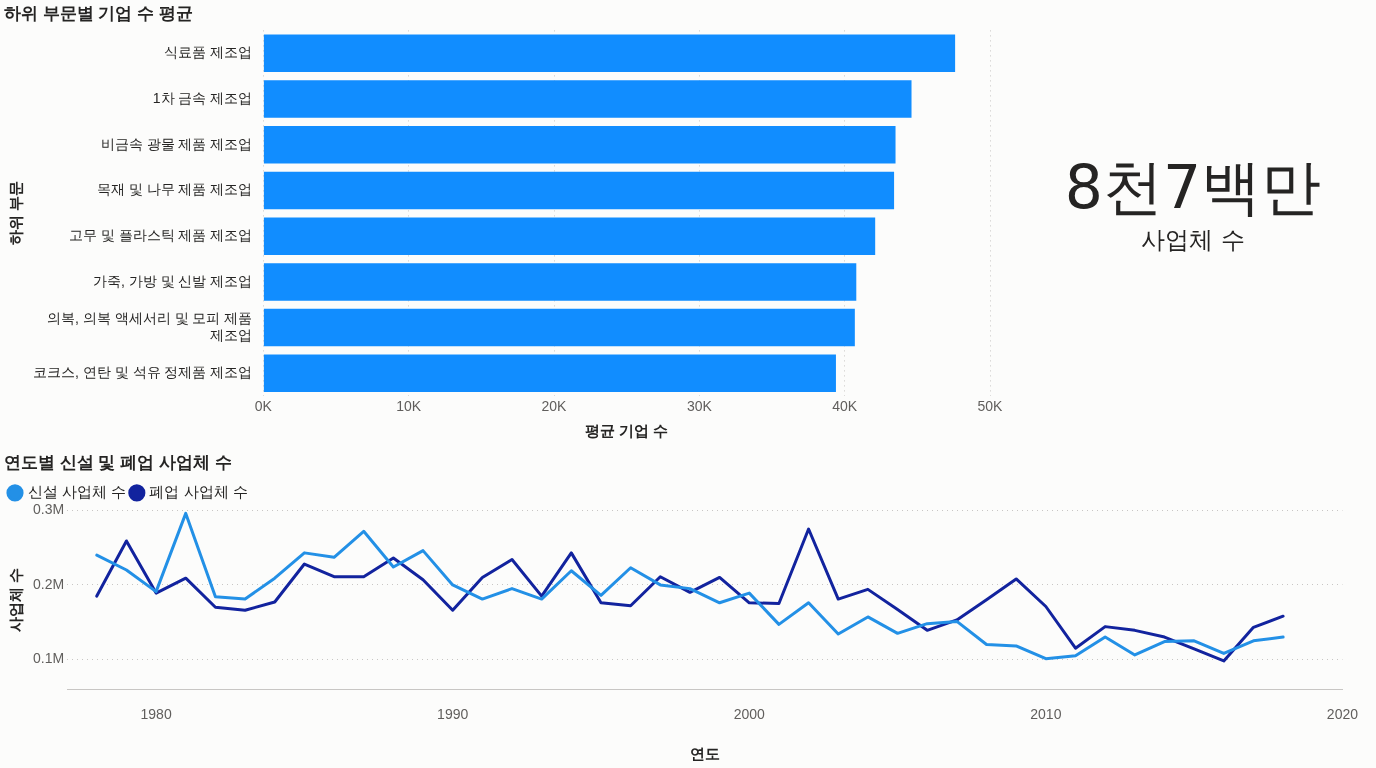  What do you see at coordinates (749, 714) in the screenshot?
I see `x-tick-label: 2000` at bounding box center [749, 714].